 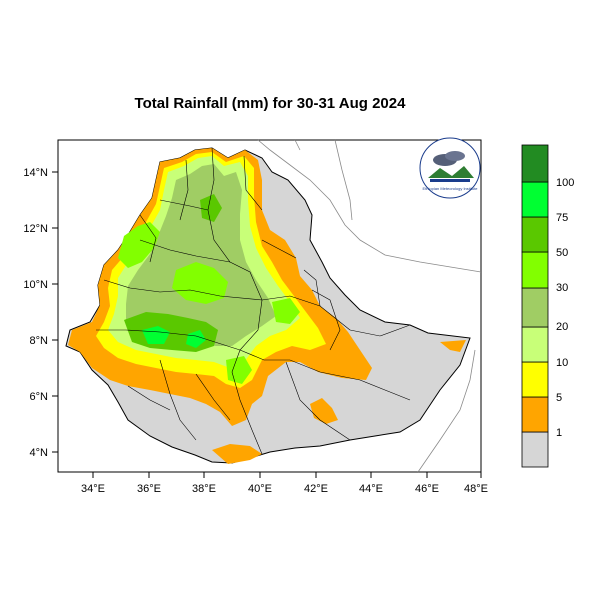 What do you see at coordinates (260, 489) in the screenshot?
I see `x-tick-label: 40°E` at bounding box center [260, 489].